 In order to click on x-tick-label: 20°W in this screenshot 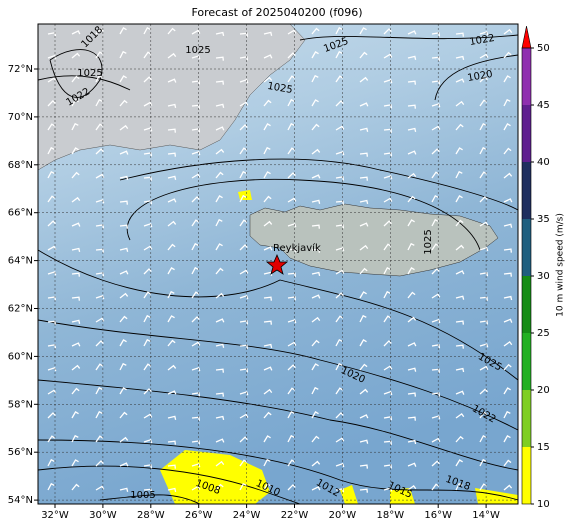, I will do `click(343, 515)`.